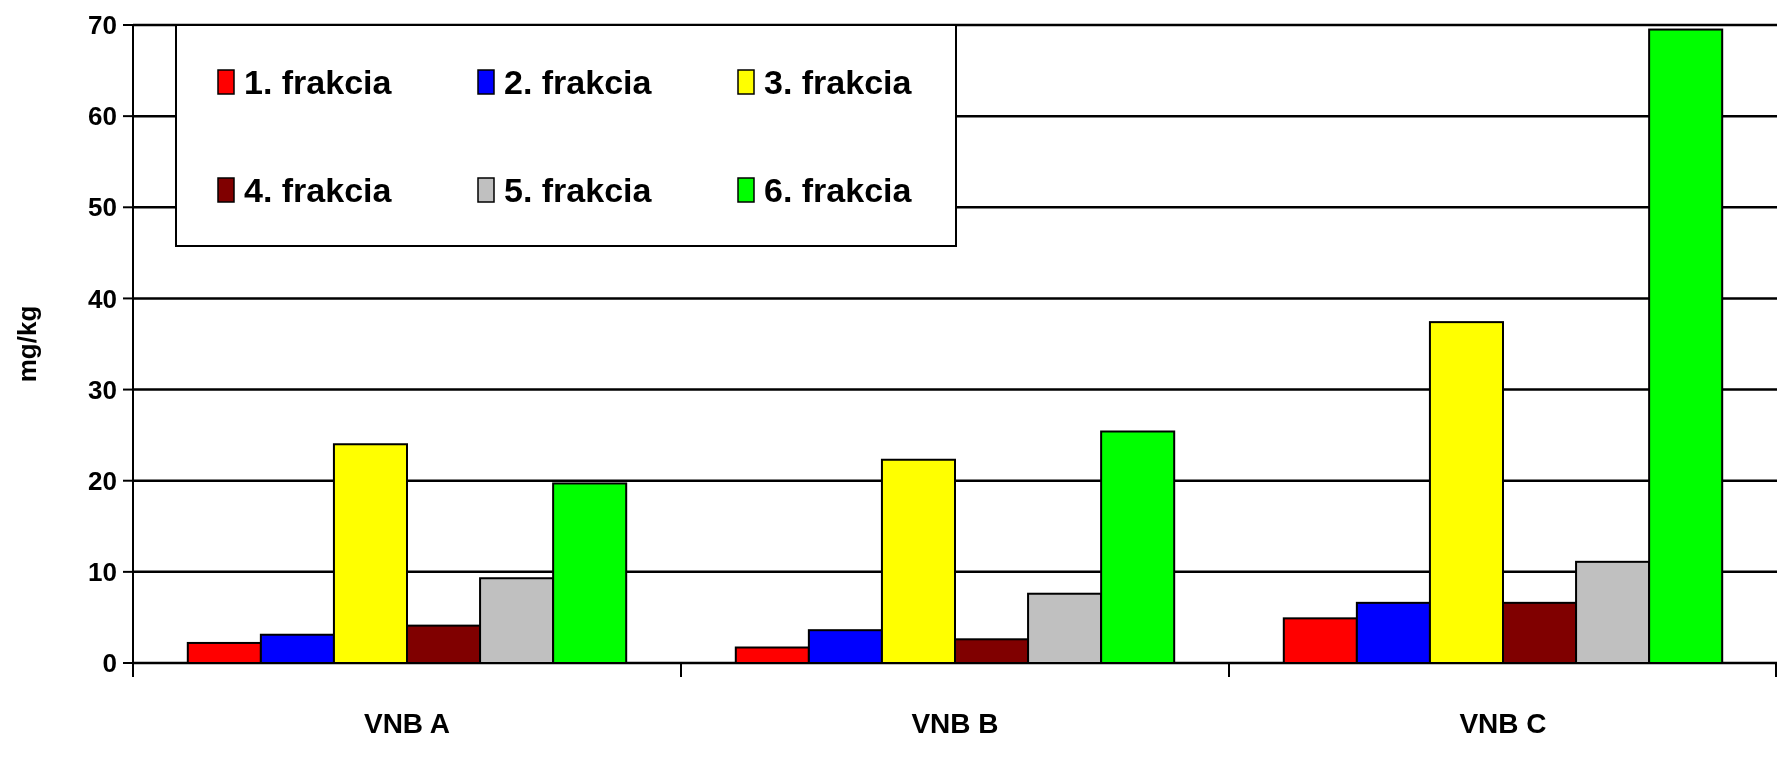  I want to click on legend-label: 4. frakcia, so click(318, 189).